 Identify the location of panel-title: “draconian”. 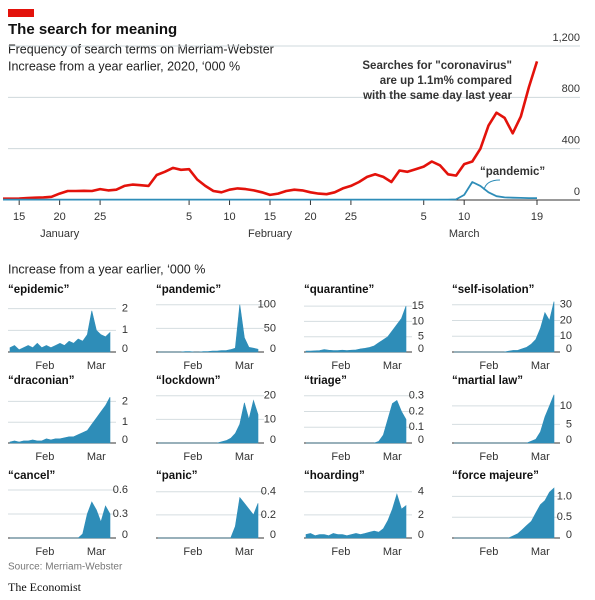
(41, 381).